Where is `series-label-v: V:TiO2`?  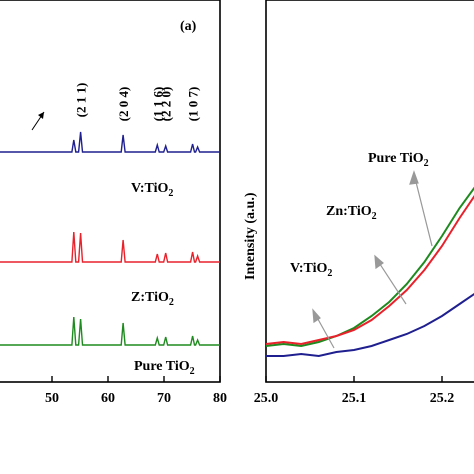 series-label-v: V:TiO2 is located at coordinates (152, 190).